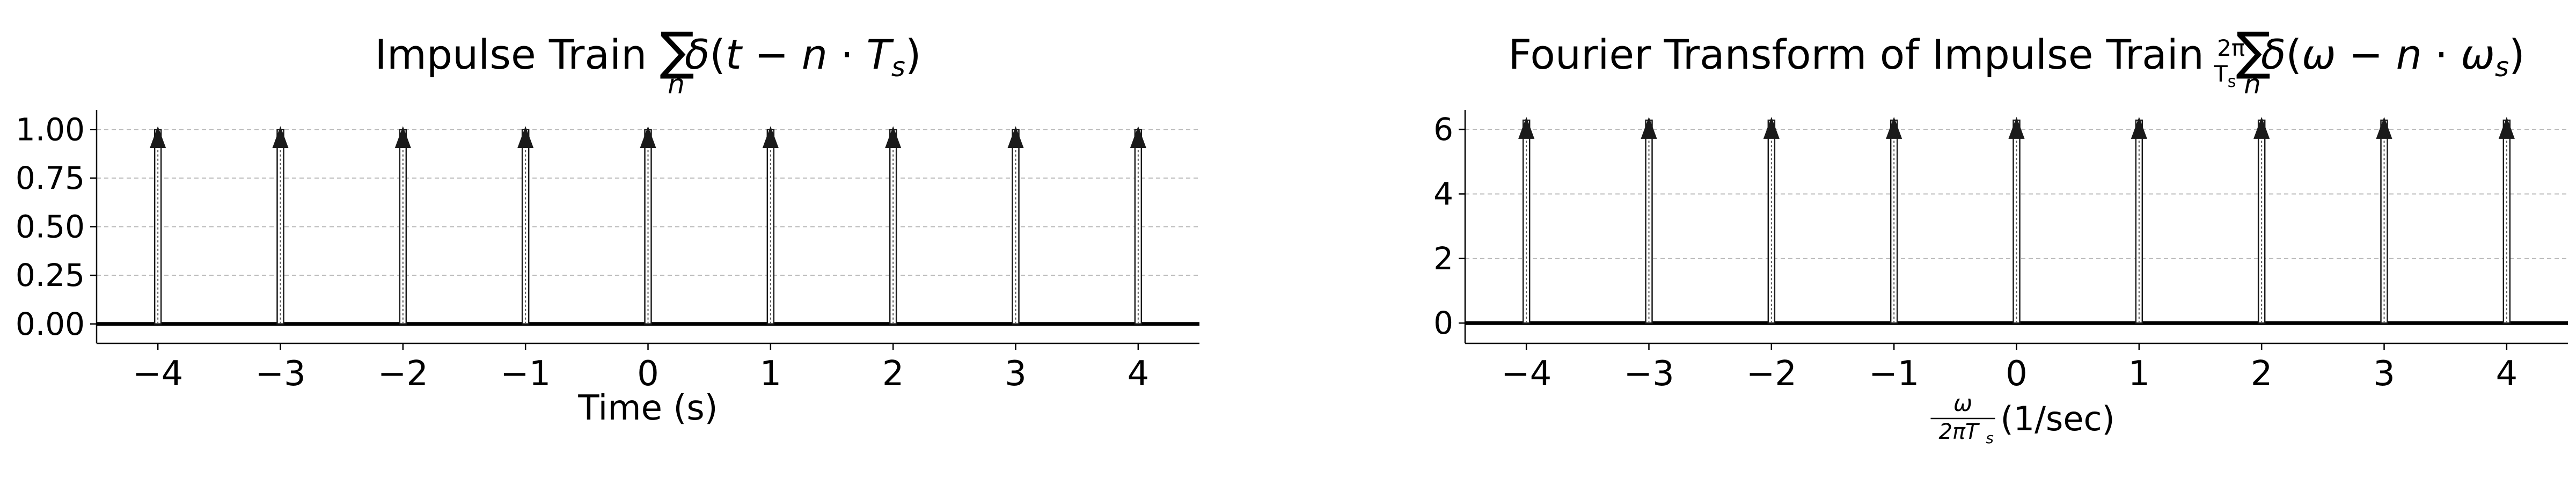 The height and width of the screenshot is (485, 2576). What do you see at coordinates (2231, 48) in the screenshot?
I see `title-coef-numerator: 2π` at bounding box center [2231, 48].